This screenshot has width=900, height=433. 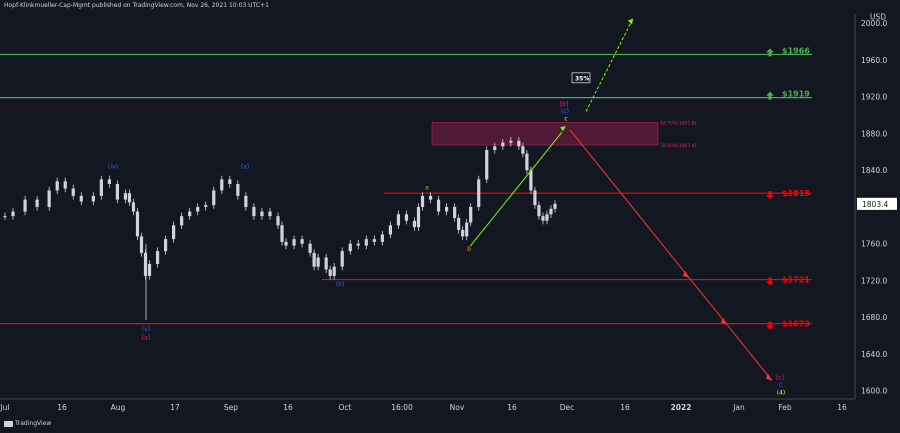 What do you see at coordinates (5, 407) in the screenshot?
I see `x-tick-label: Jul` at bounding box center [5, 407].